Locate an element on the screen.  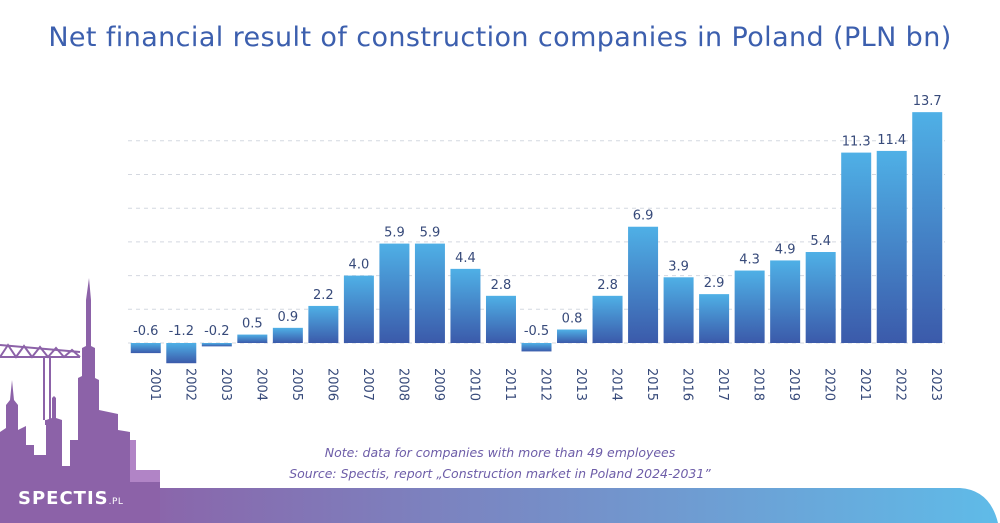
bar-2019 is located at coordinates (785, 301).